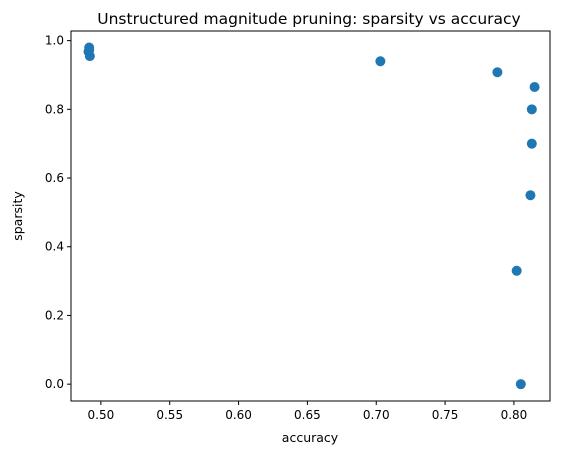 This screenshot has width=567, height=455. Describe the element at coordinates (54, 315) in the screenshot. I see `y-tick-label: 0.2` at that location.